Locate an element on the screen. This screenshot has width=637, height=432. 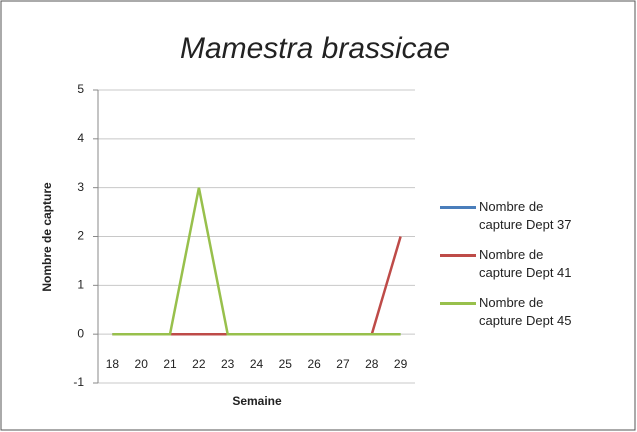
x-axis-label: Semaine is located at coordinates (257, 401).